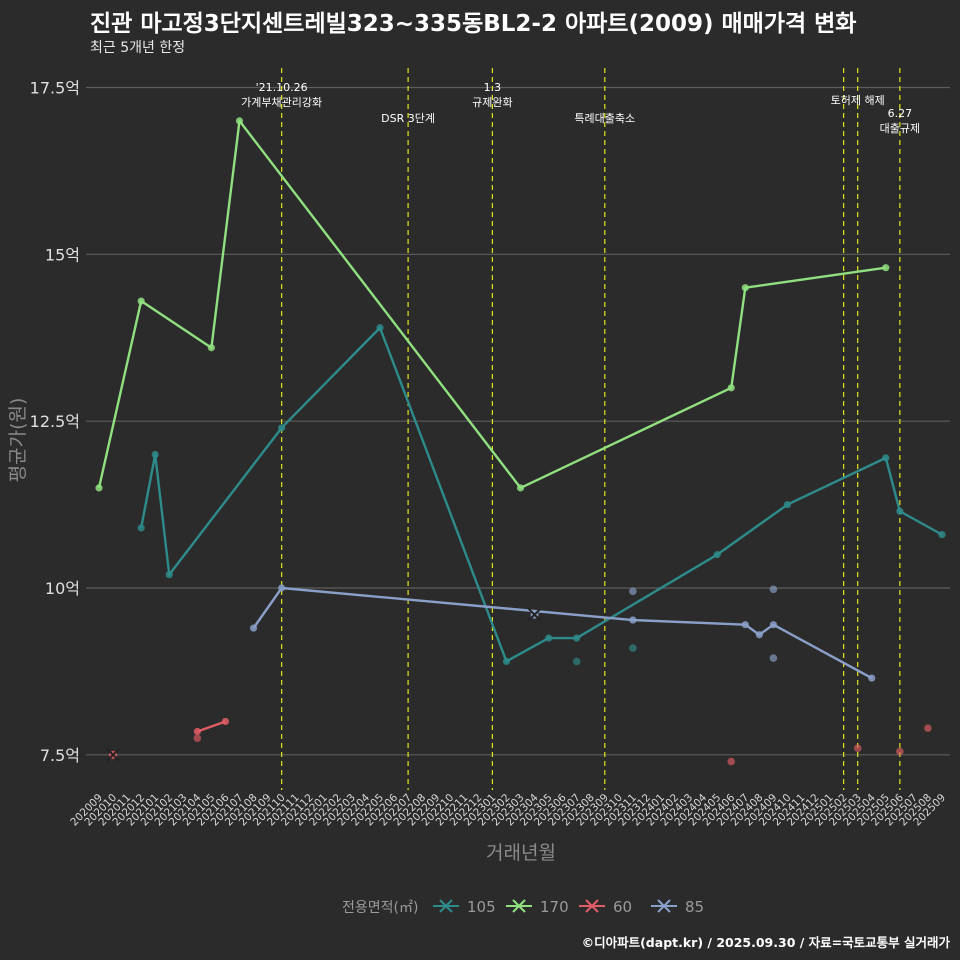 The width and height of the screenshot is (960, 960). I want to click on y-tick-label: 12.5억, so click(55, 421).